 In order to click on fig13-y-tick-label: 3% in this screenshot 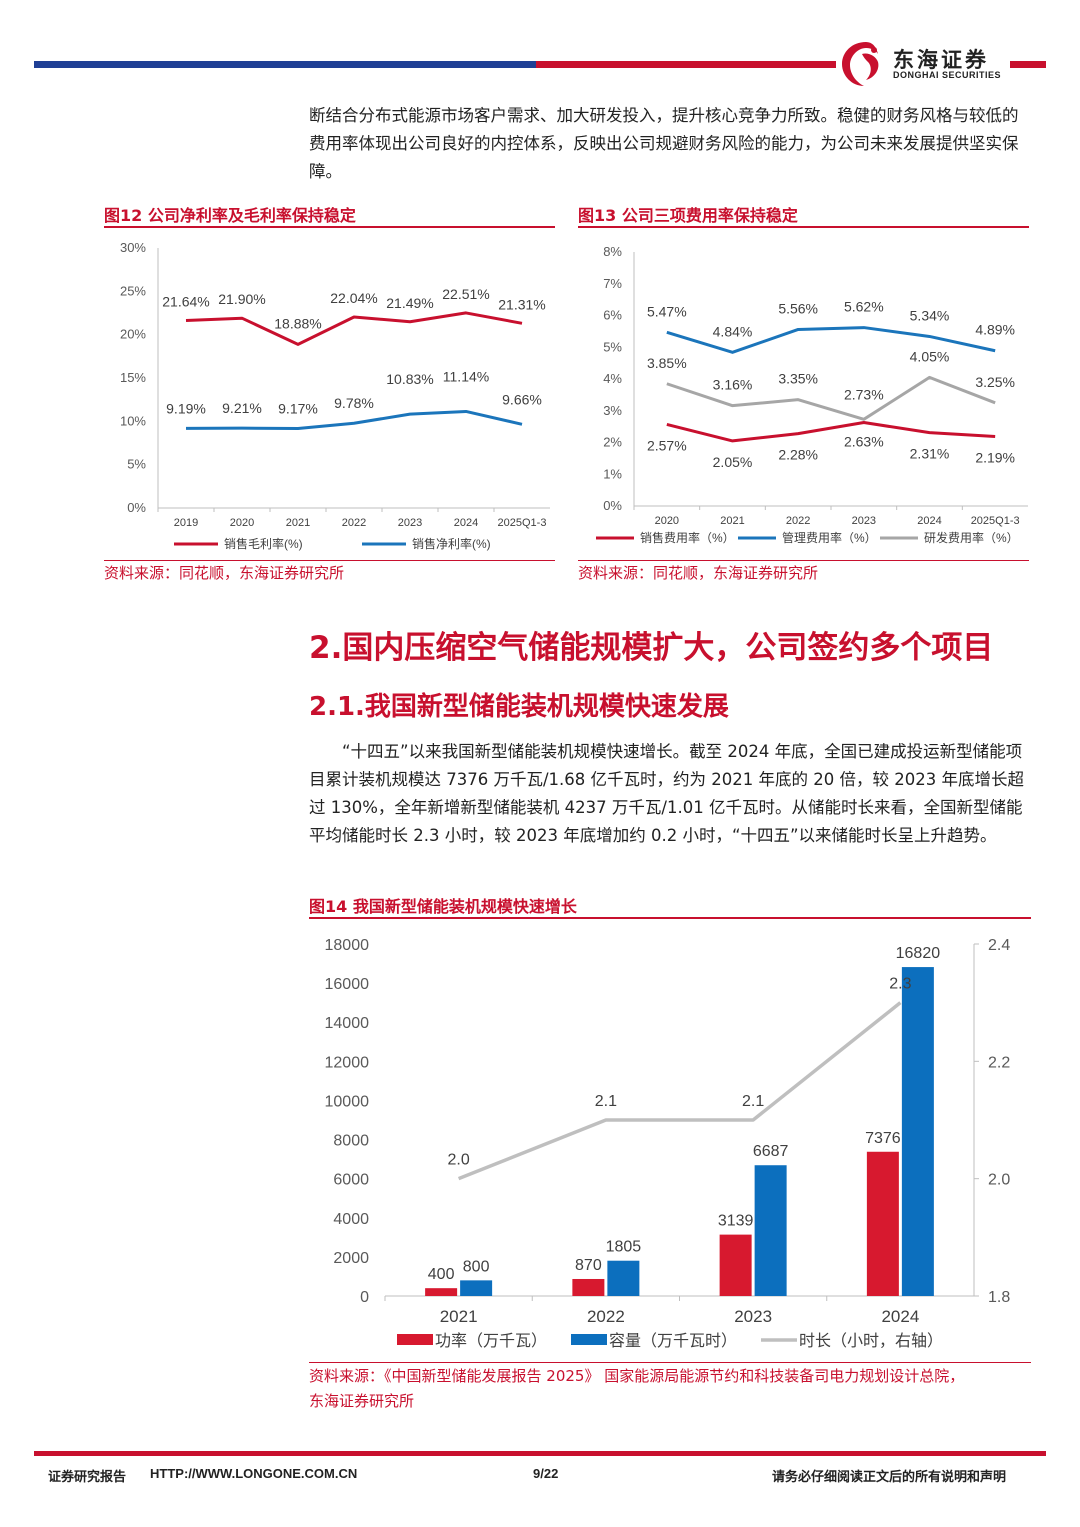, I will do `click(612, 410)`.